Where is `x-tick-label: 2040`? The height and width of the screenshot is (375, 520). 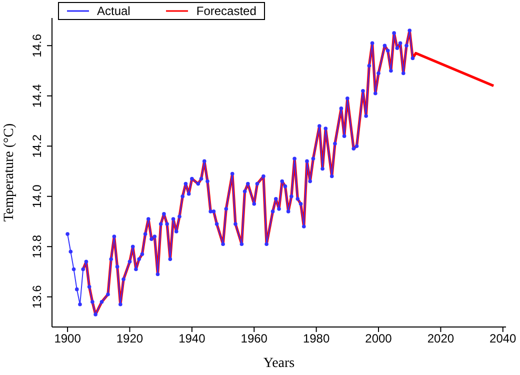
x-tick-label: 2040 is located at coordinates (503, 339).